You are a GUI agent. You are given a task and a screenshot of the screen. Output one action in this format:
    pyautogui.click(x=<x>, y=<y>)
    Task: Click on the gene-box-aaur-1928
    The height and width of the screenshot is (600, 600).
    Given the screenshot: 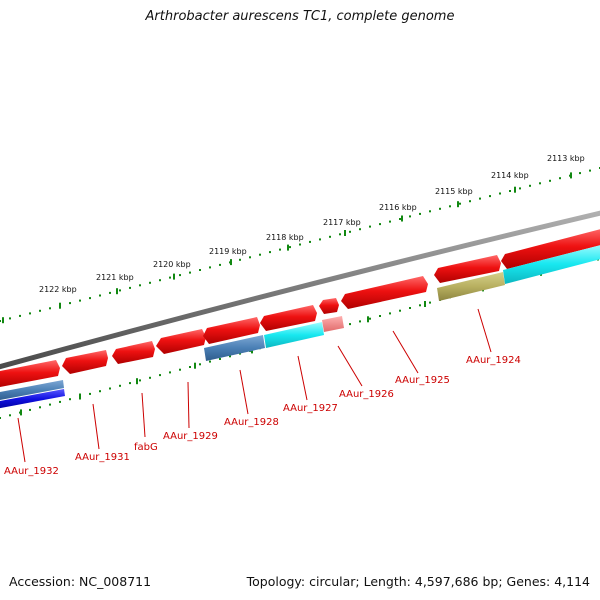 What is the action you would take?
    pyautogui.click(x=234, y=348)
    